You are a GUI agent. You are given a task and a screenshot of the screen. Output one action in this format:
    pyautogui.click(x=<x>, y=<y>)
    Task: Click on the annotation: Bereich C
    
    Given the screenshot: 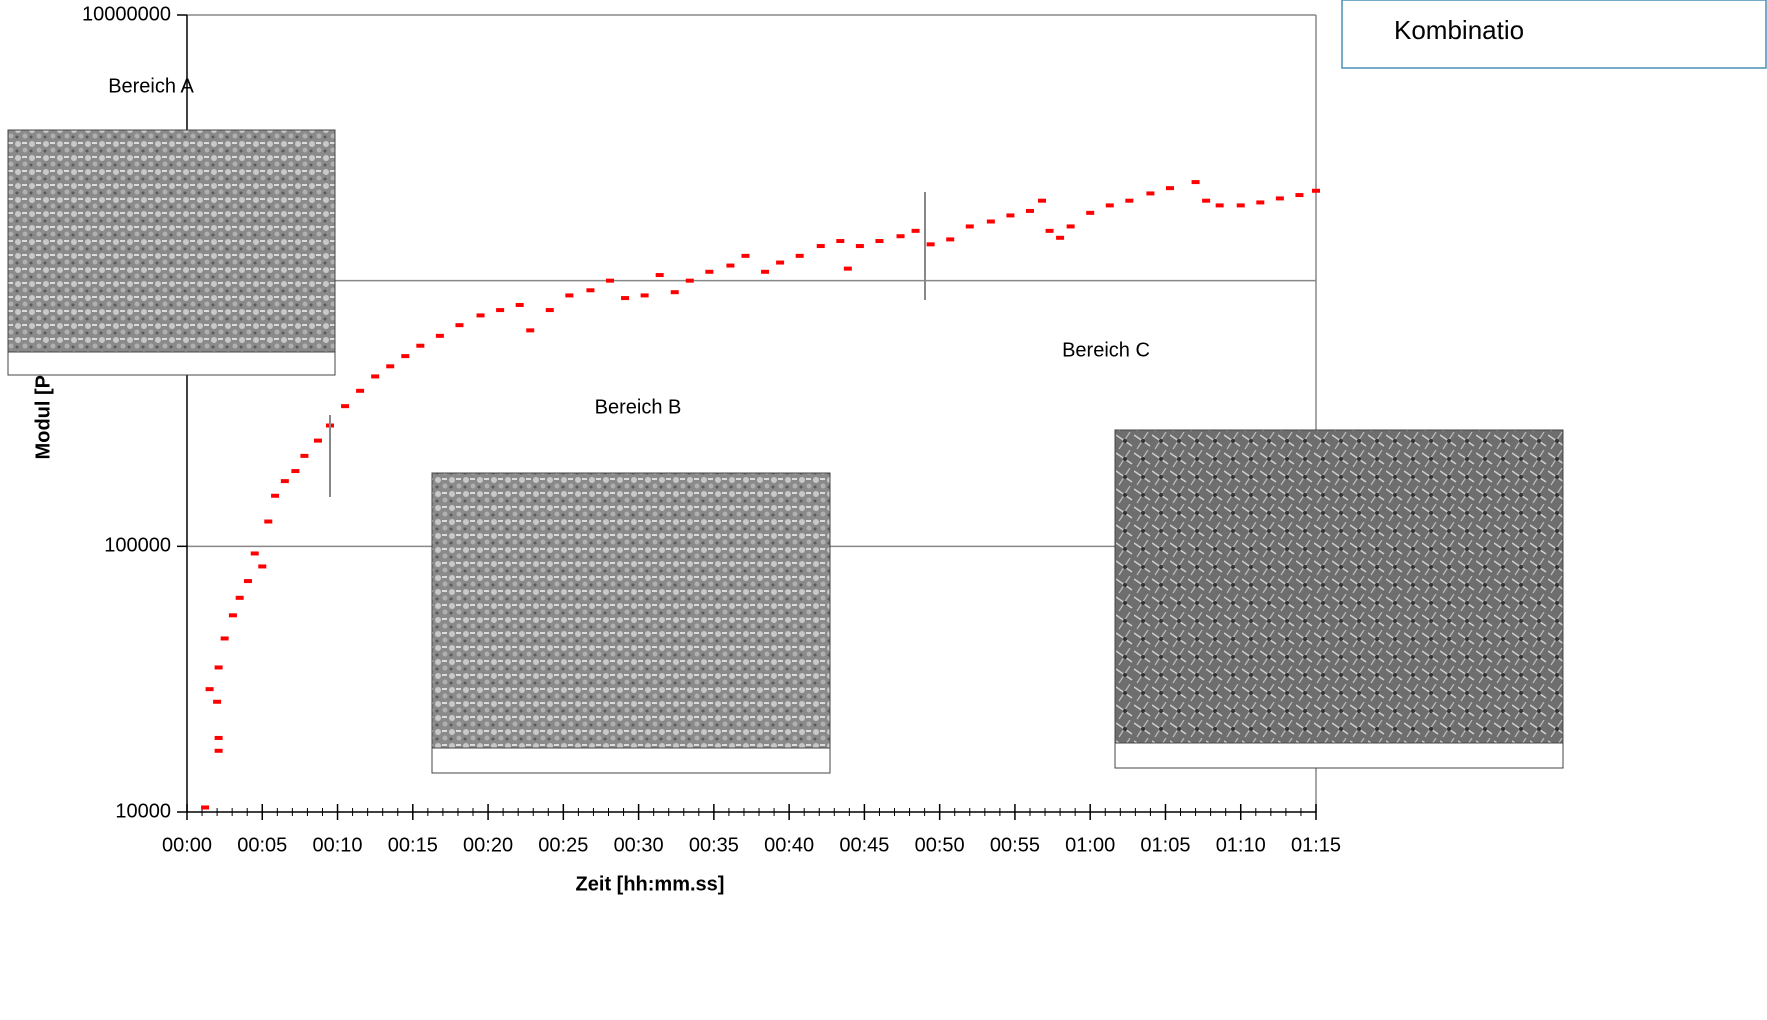 What is the action you would take?
    pyautogui.click(x=1106, y=350)
    